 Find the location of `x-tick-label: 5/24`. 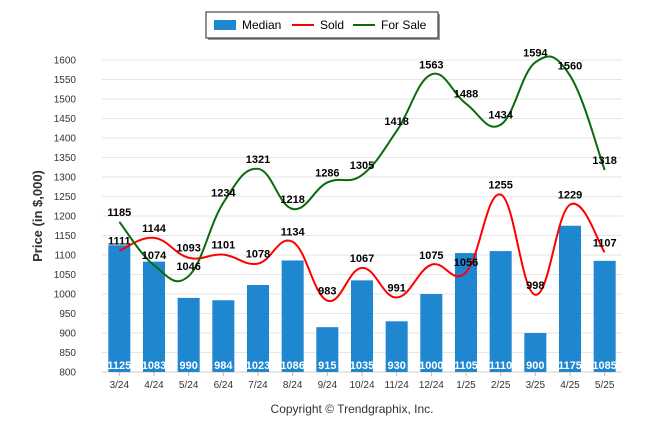

x-tick-label: 5/24 is located at coordinates (189, 385).